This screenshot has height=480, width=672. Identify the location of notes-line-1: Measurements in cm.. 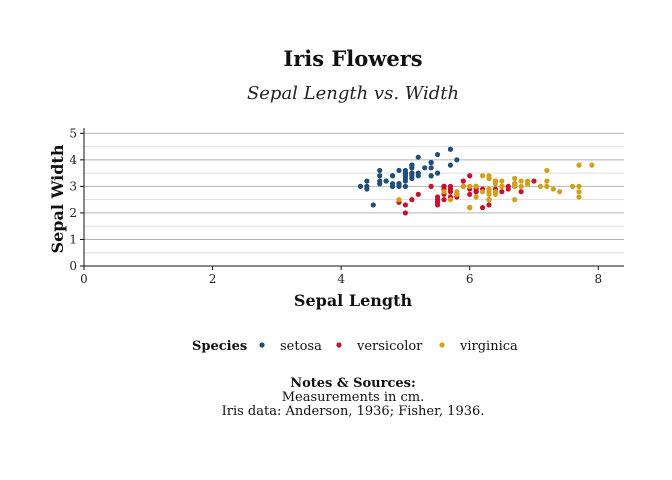
(353, 397).